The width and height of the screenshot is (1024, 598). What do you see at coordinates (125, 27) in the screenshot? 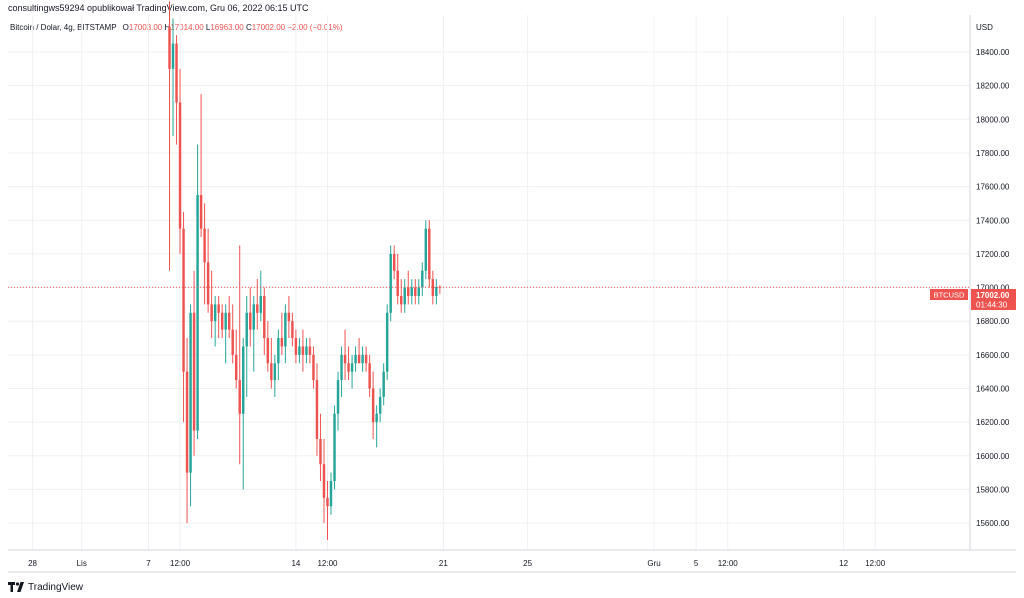
I see `open-label: O` at bounding box center [125, 27].